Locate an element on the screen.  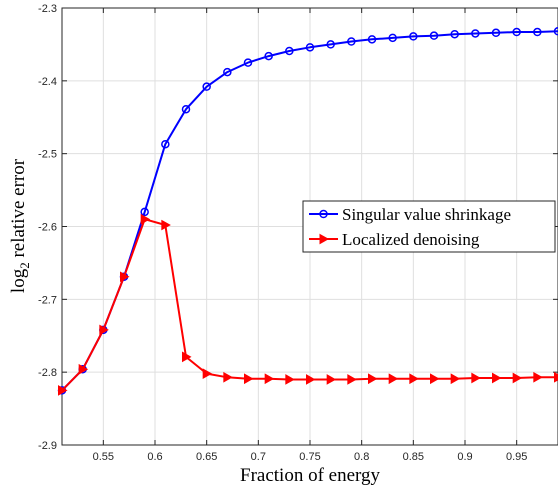
legend-marker-singular-value-shrinkage is located at coordinates (323, 214).